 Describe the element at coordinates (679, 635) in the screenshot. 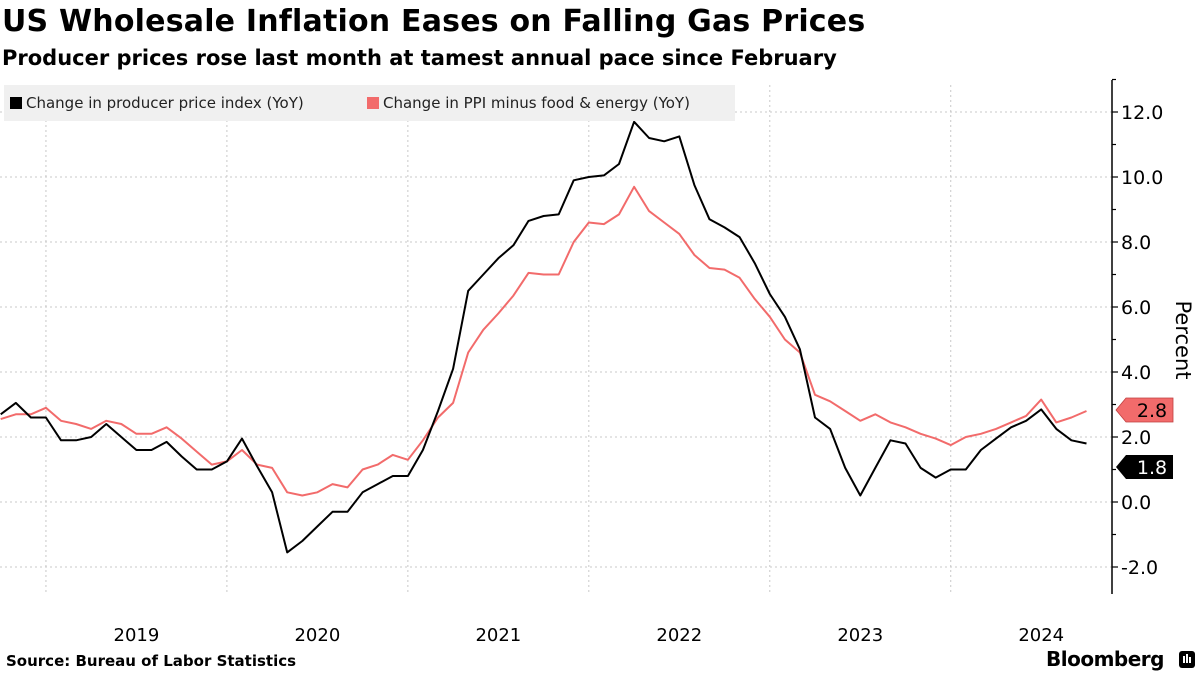

I see `x-tick-label: 2022` at that location.